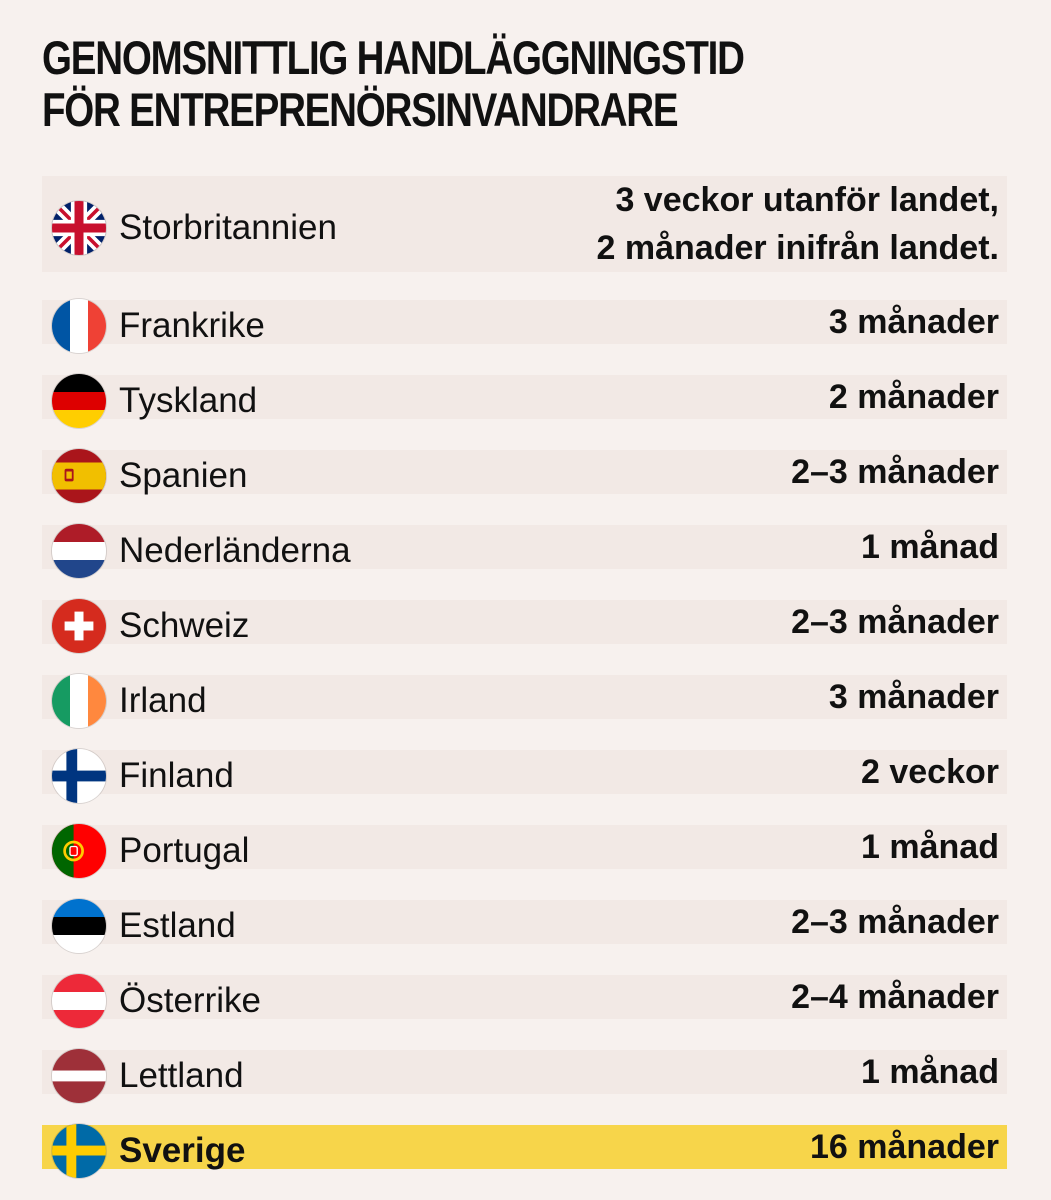 This screenshot has width=1051, height=1200. I want to click on netherlands-flag-icon, so click(79, 551).